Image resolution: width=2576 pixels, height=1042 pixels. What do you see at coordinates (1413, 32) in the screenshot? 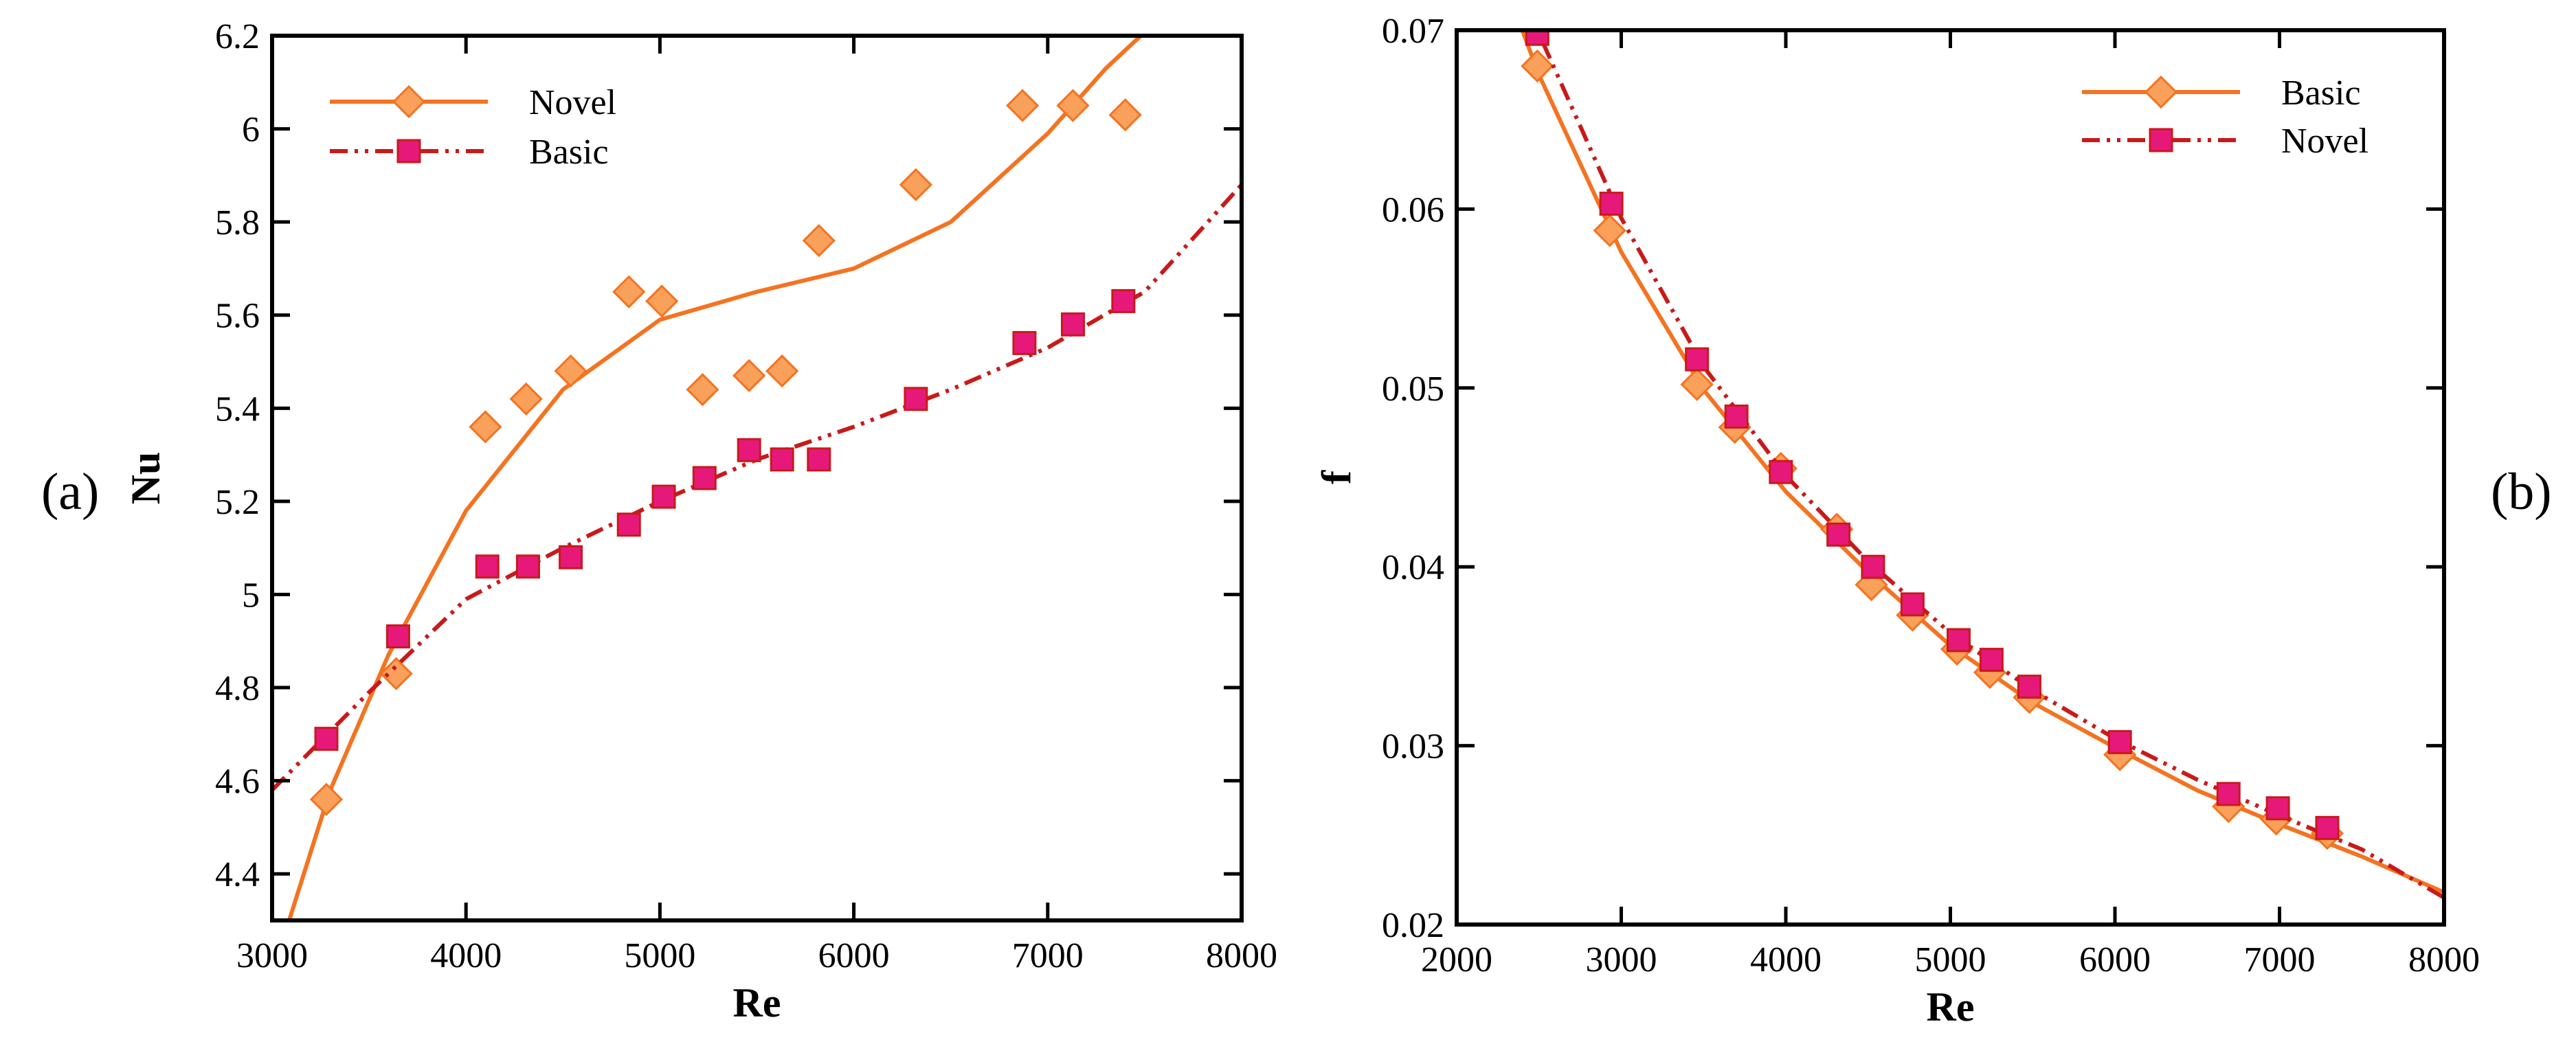
I see `y-tick-label: 0.07` at bounding box center [1413, 32].